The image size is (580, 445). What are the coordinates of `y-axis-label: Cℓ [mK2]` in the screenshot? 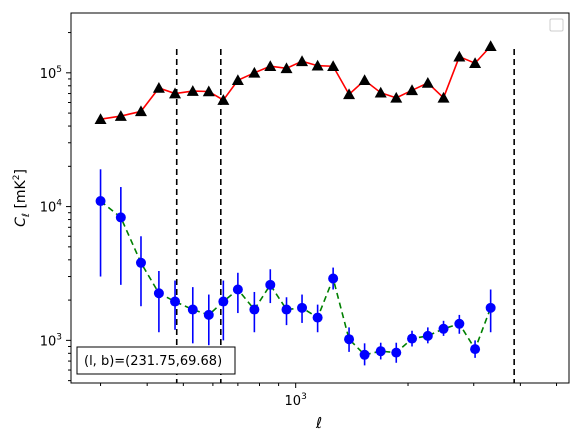 It's located at (22, 198).